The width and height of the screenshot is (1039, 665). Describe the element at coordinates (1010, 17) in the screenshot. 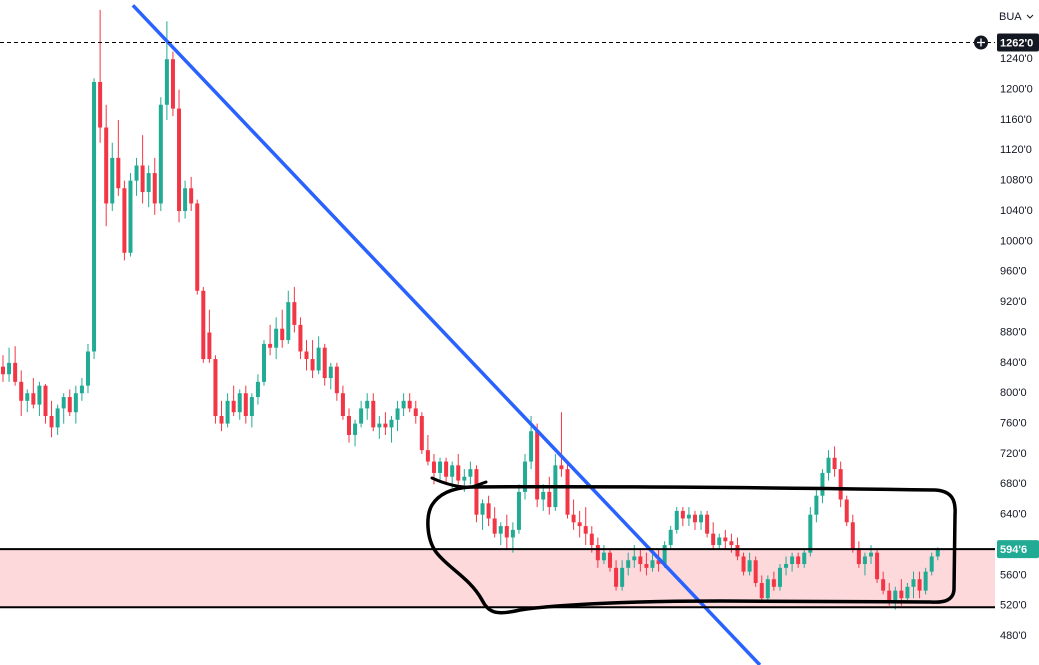

I see `symbol: BUA` at that location.